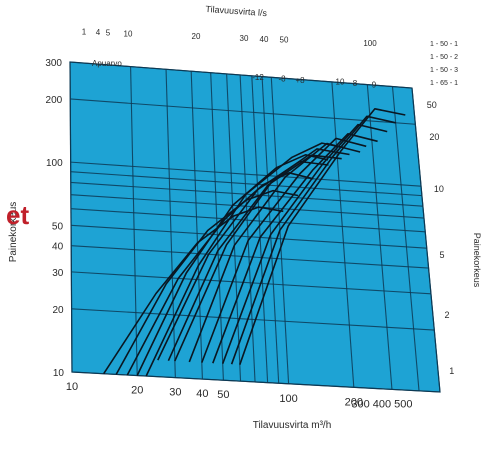  What do you see at coordinates (447, 315) in the screenshot?
I see `right-tick-label: 2` at bounding box center [447, 315].